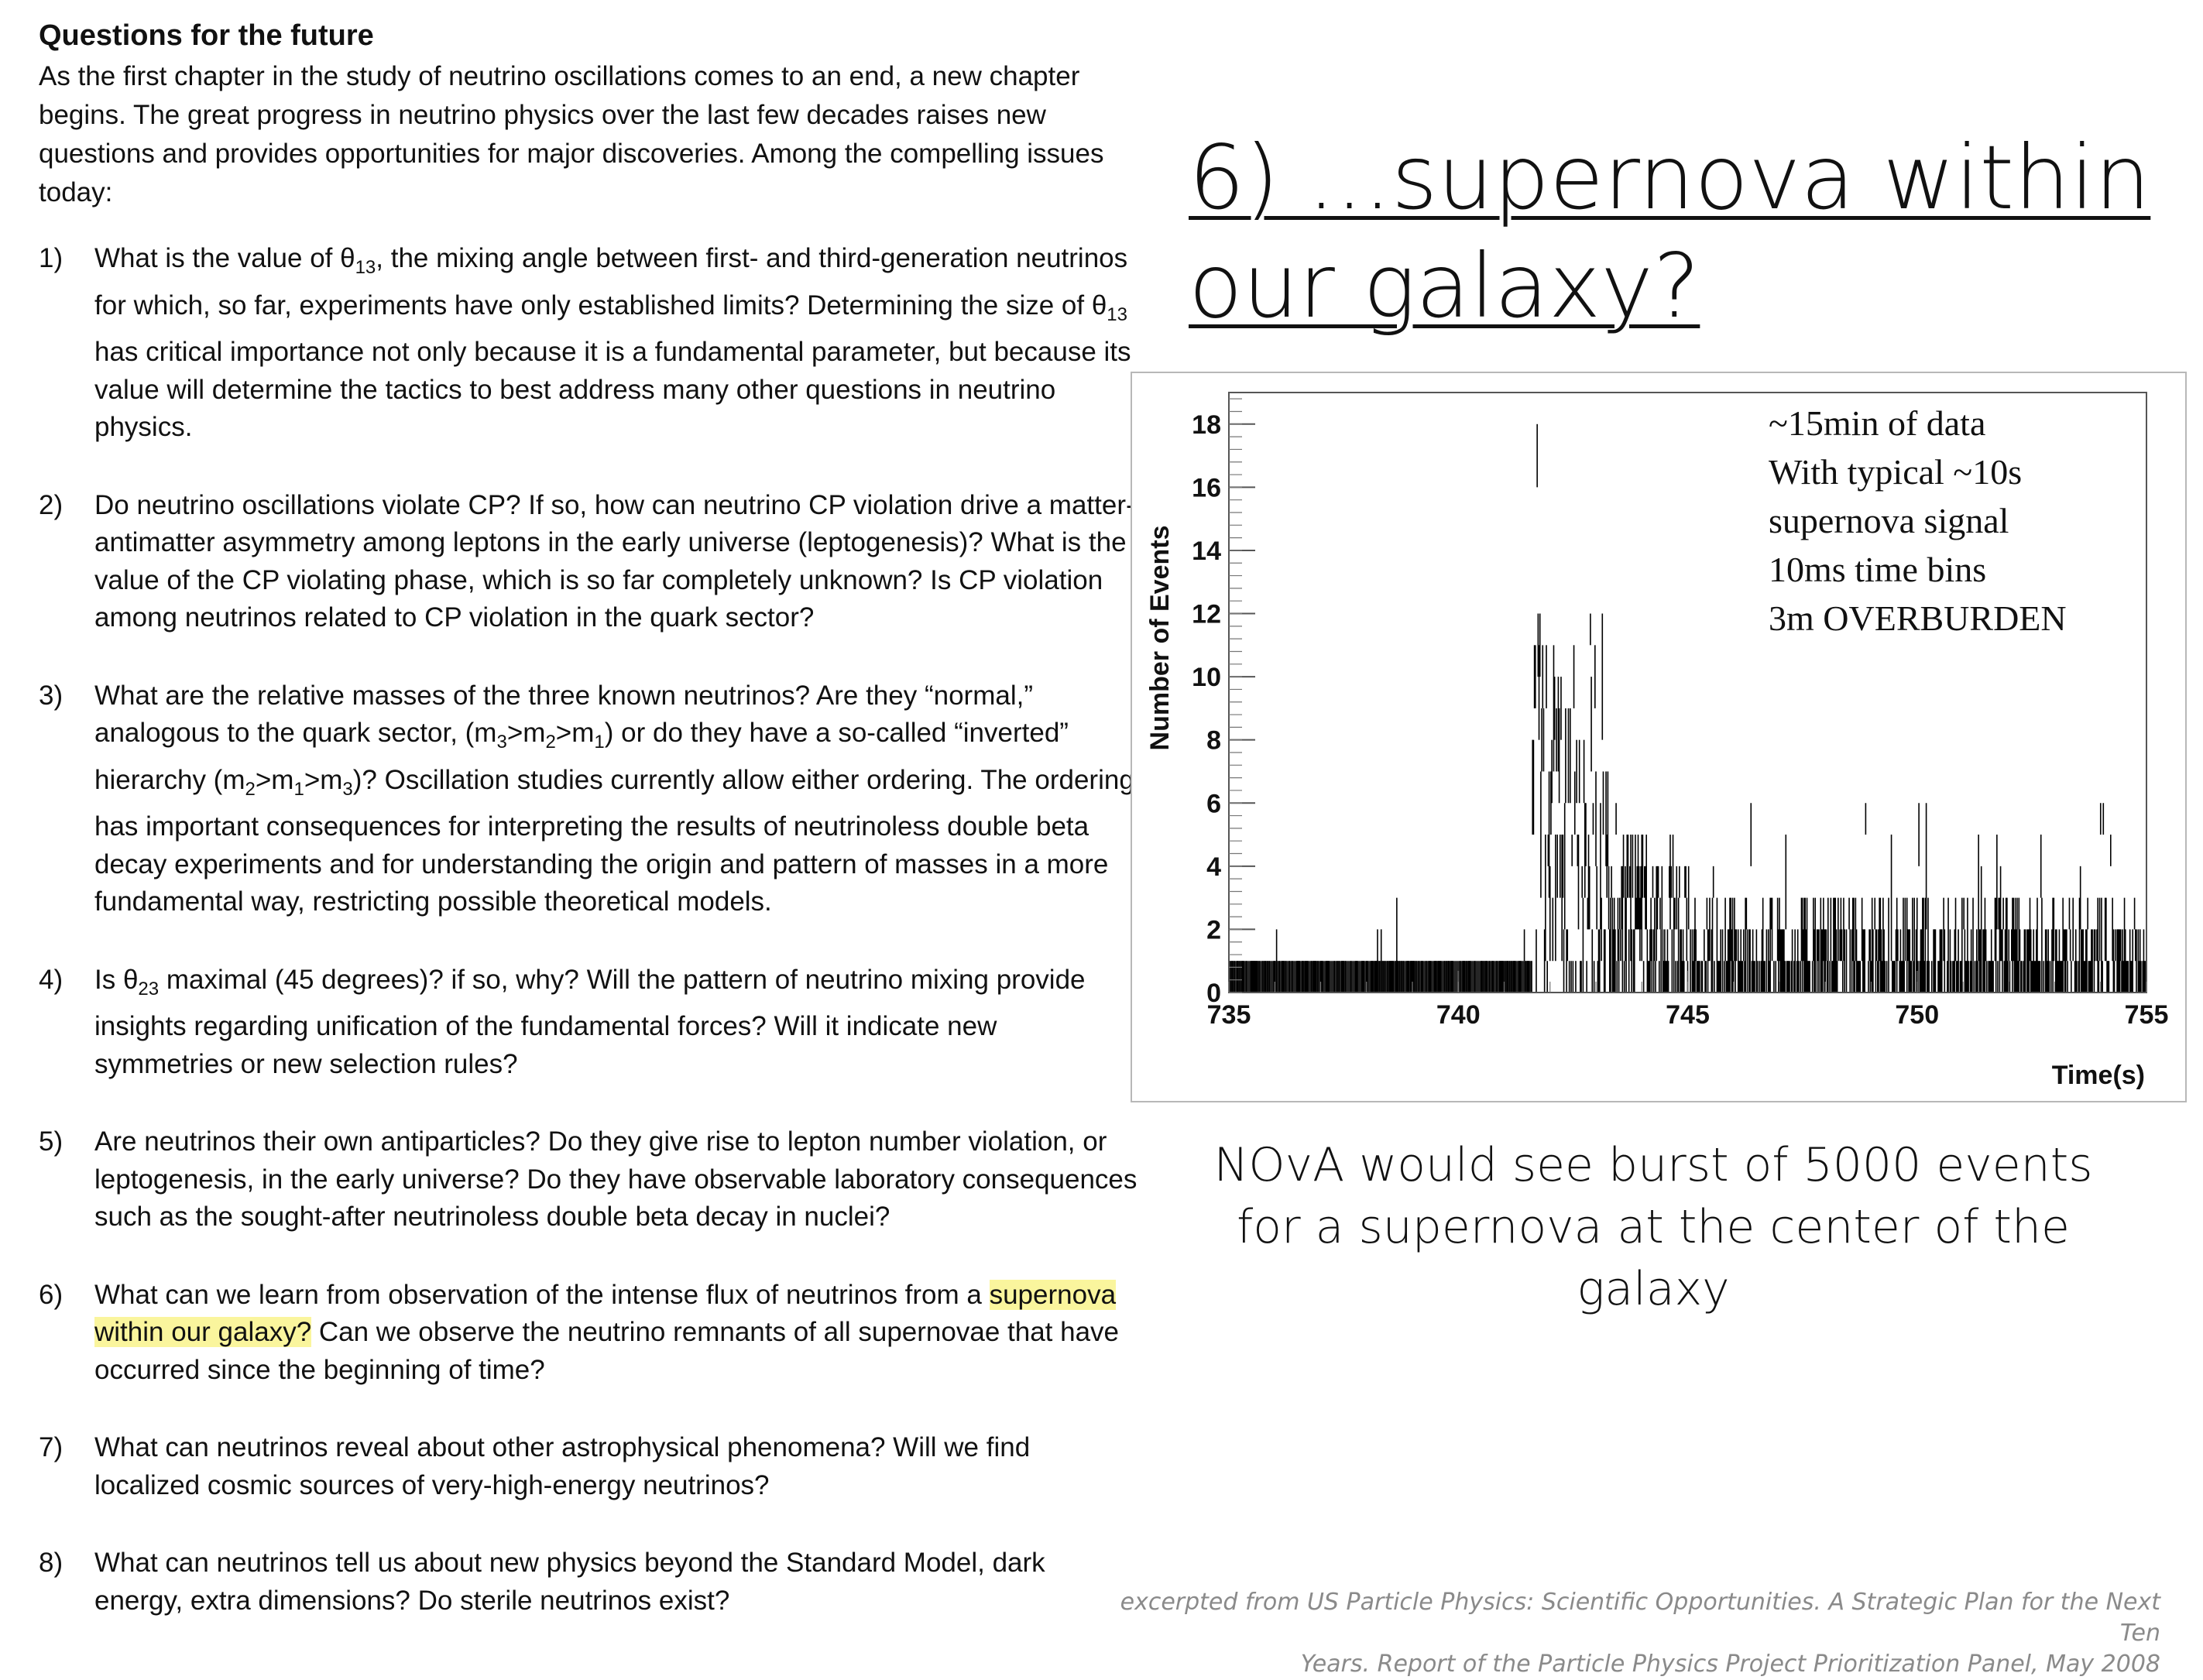  I want to click on y-tick-label: 0, so click(1213, 994).